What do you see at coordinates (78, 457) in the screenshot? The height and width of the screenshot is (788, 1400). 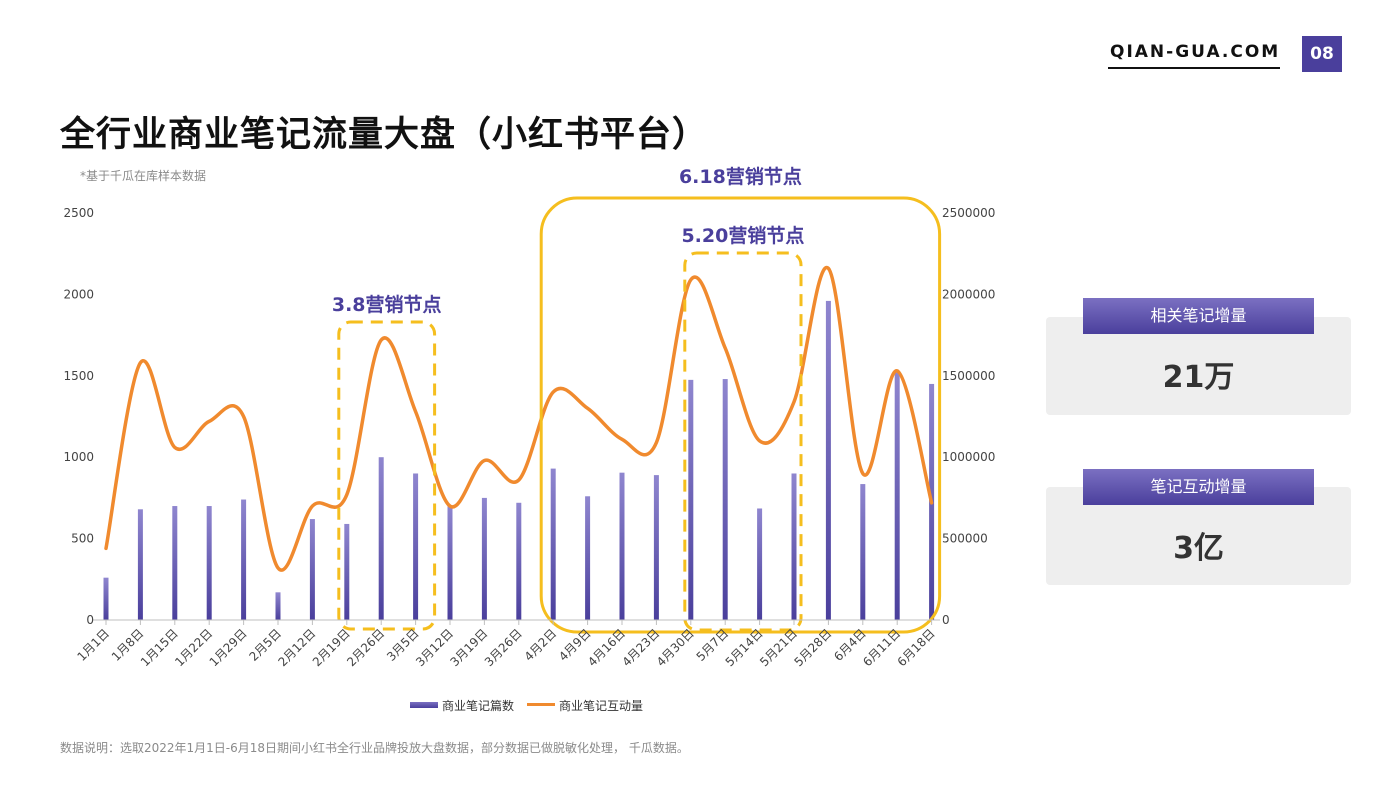 I see `y-left-tick: 1000` at bounding box center [78, 457].